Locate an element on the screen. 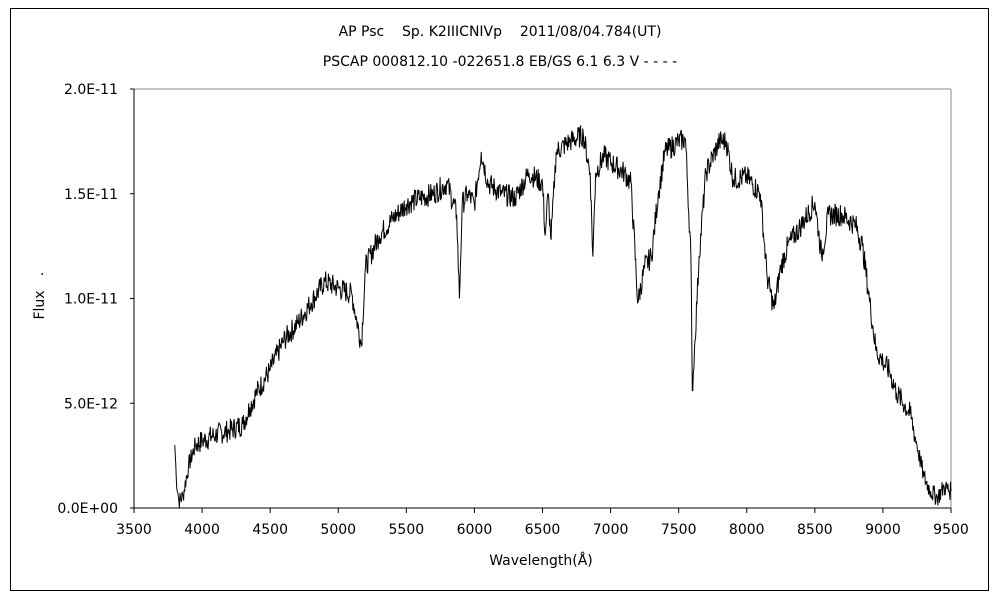  x-tick-label: 4000 is located at coordinates (202, 530).